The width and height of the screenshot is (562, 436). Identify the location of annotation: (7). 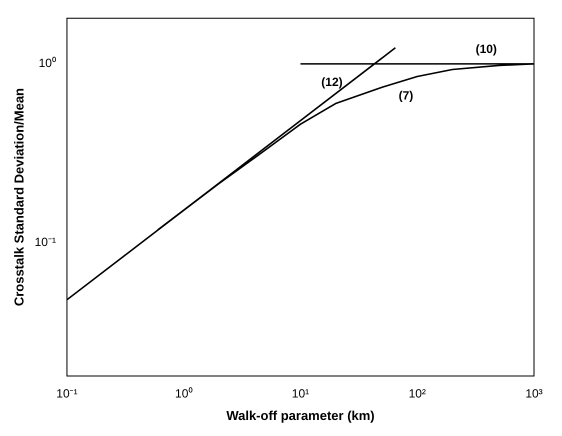
(406, 95).